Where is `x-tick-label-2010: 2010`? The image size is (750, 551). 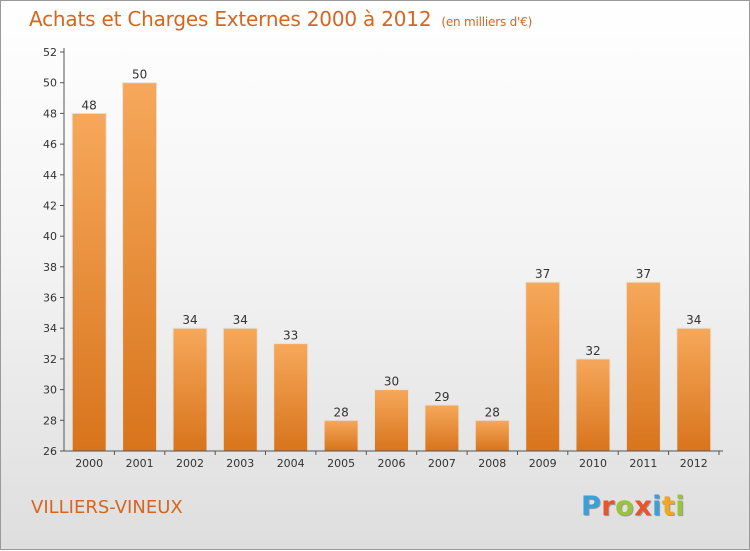 x-tick-label-2010: 2010 is located at coordinates (593, 463).